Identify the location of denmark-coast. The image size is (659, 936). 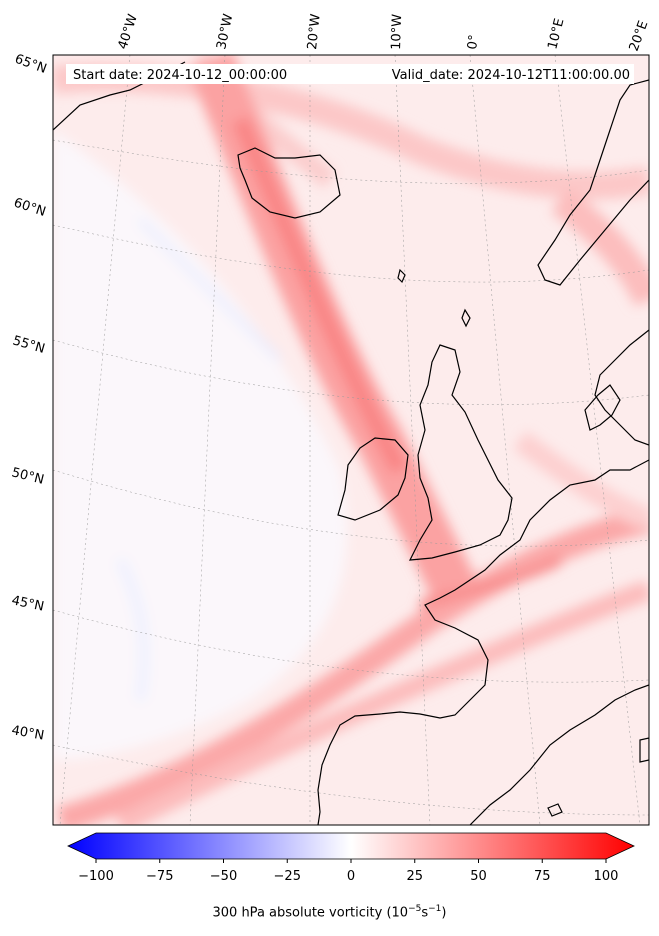
(602, 407).